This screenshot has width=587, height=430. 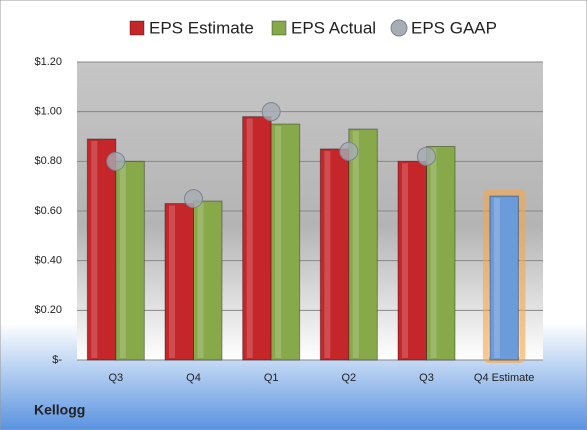 I want to click on y-tick-label: $0.20, so click(x=48, y=310).